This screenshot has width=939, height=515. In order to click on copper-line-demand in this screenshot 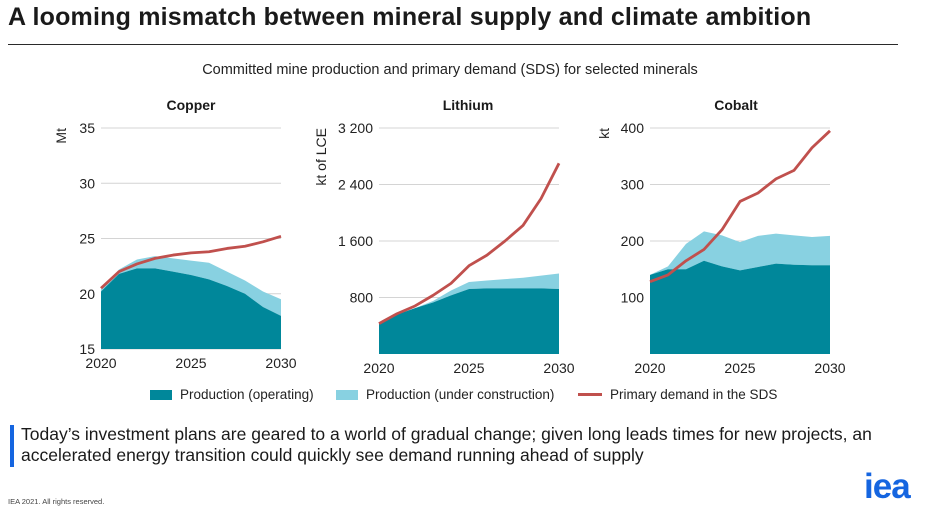, I will do `click(191, 262)`.